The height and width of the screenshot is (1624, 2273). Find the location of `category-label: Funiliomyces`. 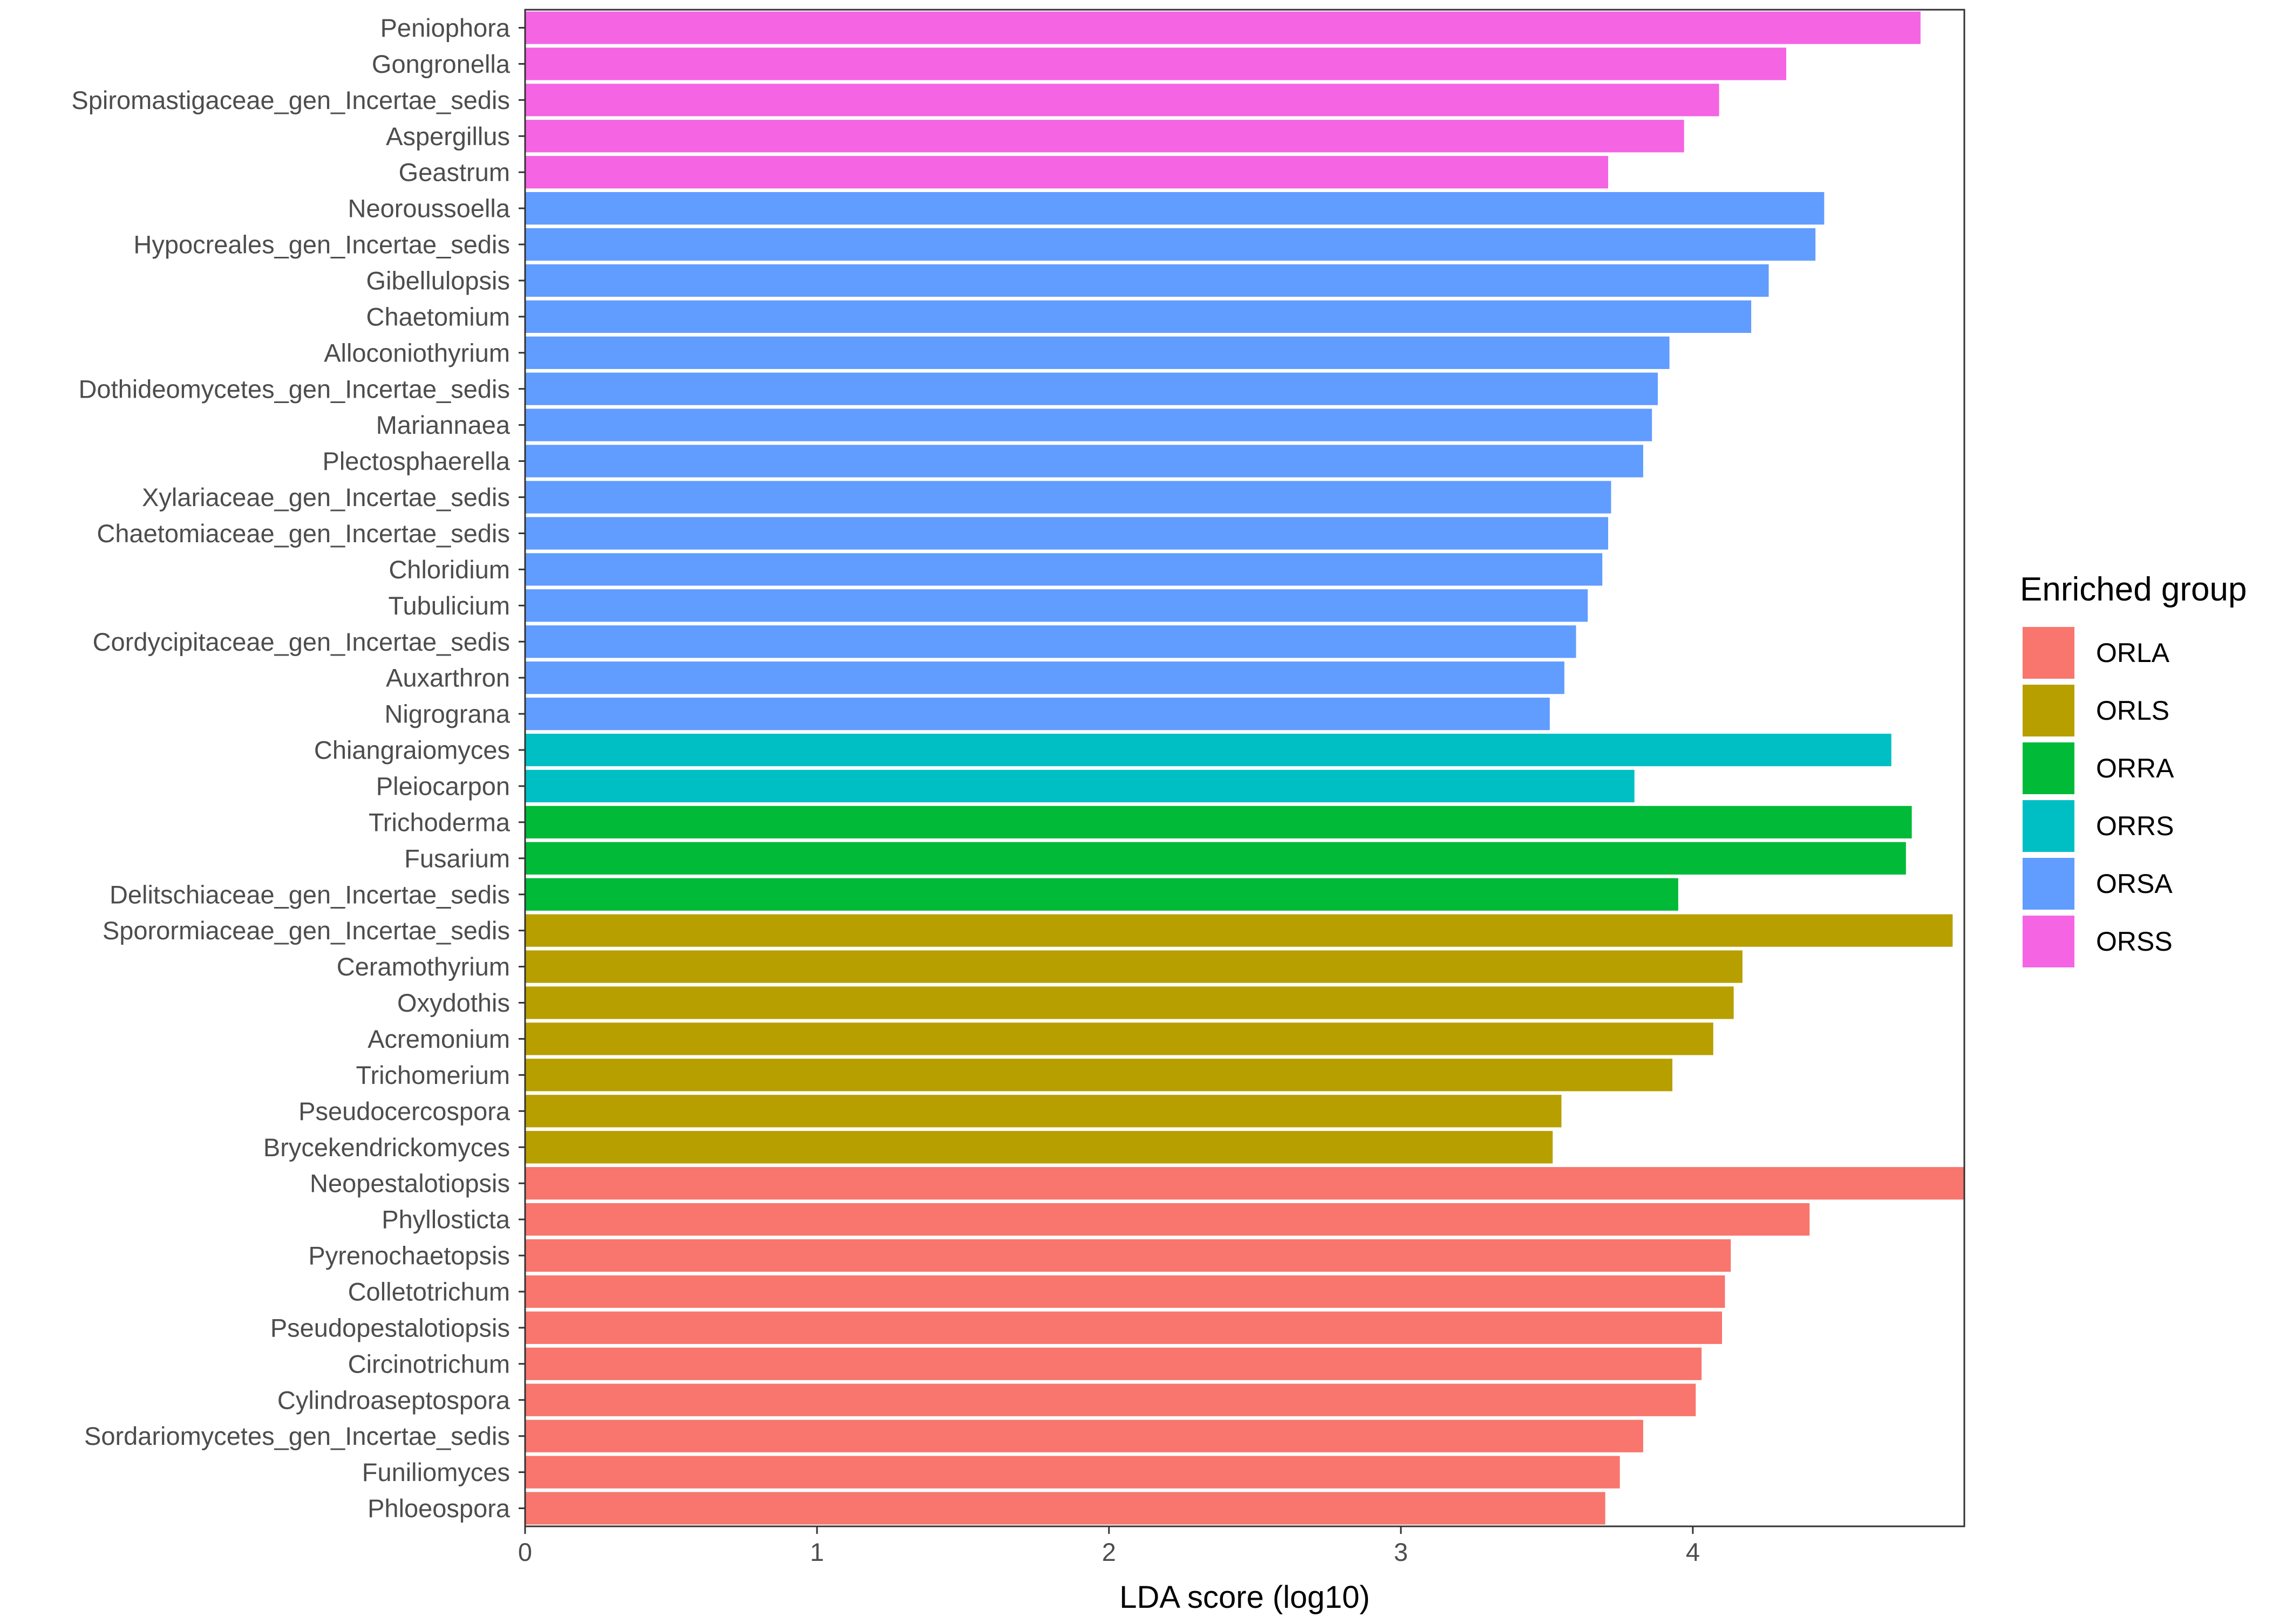

category-label: Funiliomyces is located at coordinates (436, 1472).